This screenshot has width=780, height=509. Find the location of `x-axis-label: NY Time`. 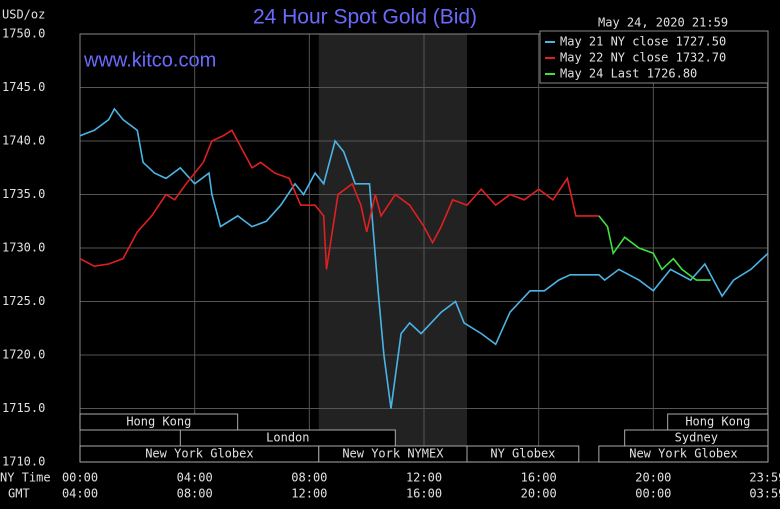

x-axis-label: NY Time is located at coordinates (25, 478).